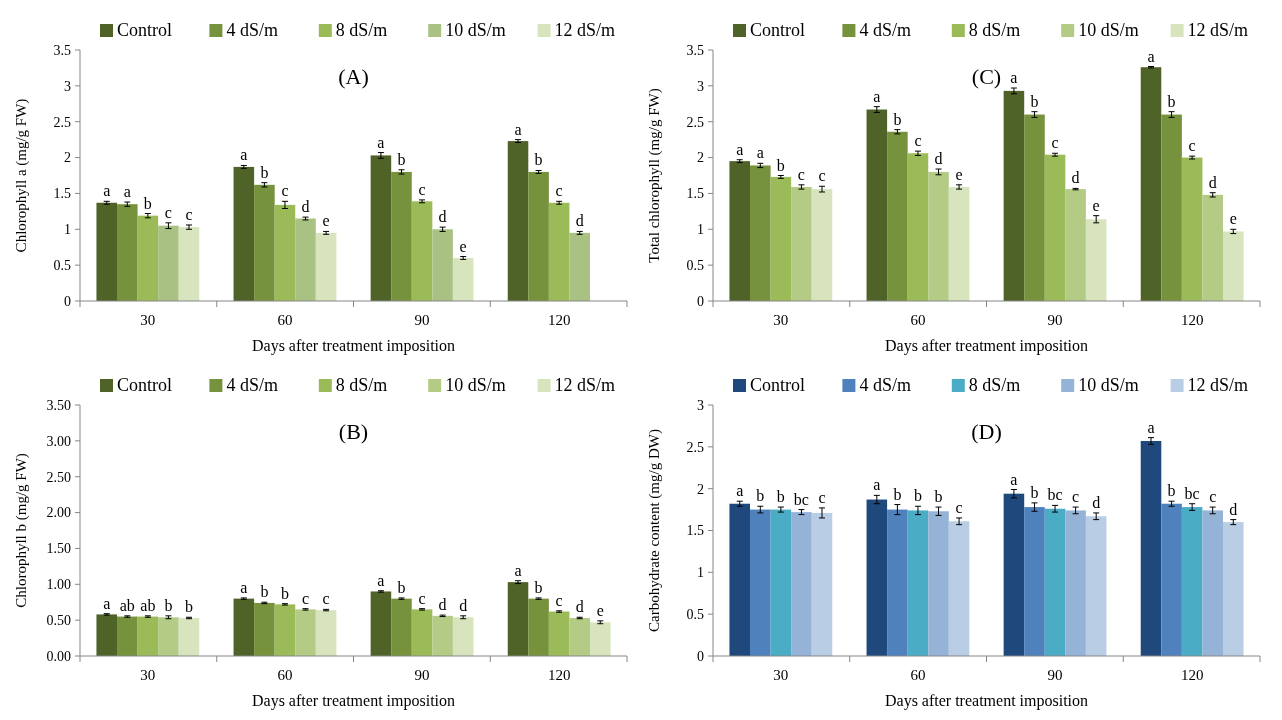 The image size is (1282, 720). I want to click on y-tick-label: 2, so click(67, 158).